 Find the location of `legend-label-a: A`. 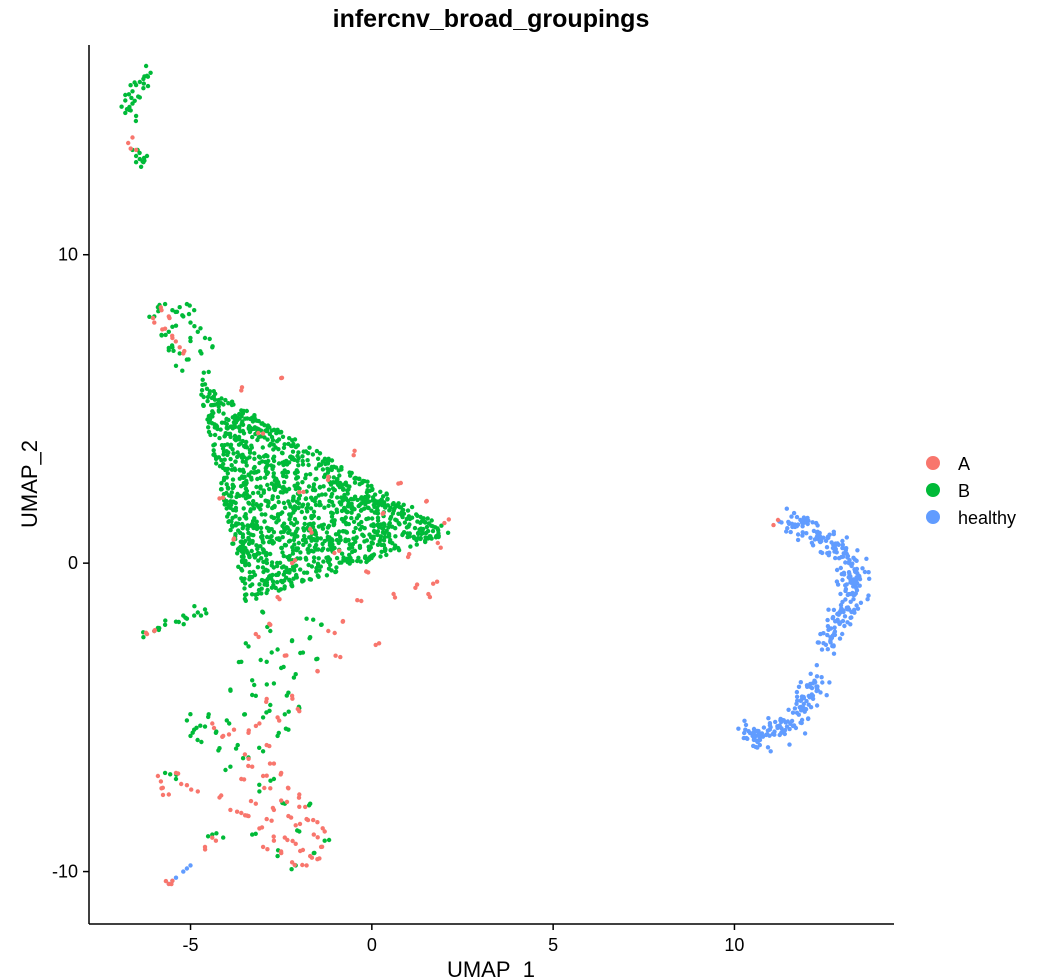

legend-label-a: A is located at coordinates (964, 464).